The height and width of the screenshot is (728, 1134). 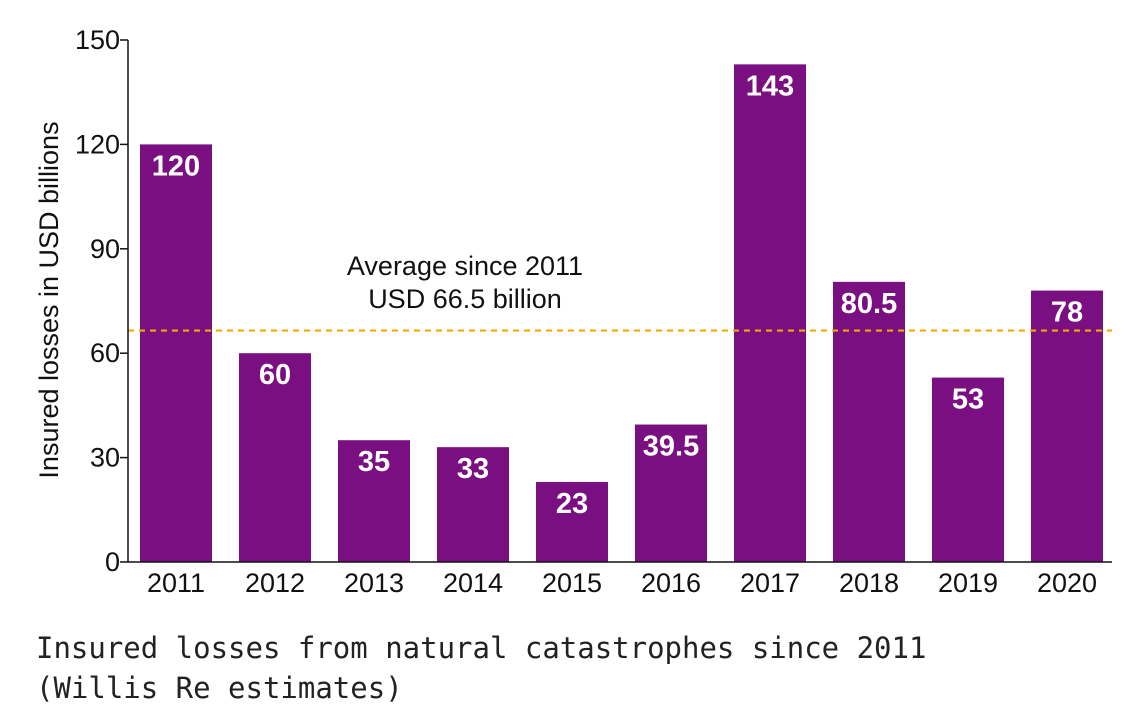 I want to click on bar-value-label: 39.5, so click(x=671, y=447).